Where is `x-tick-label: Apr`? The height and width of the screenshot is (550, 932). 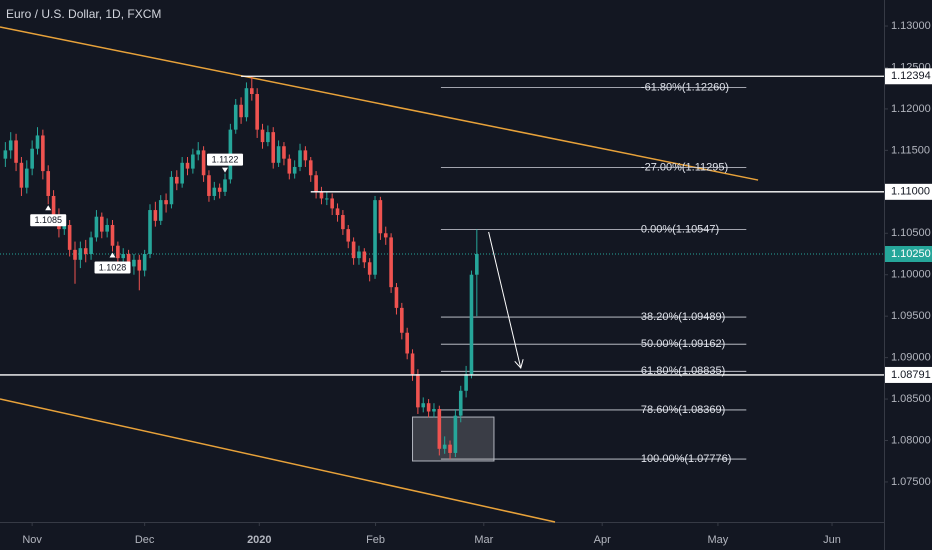
x-tick-label: Apr is located at coordinates (602, 540).